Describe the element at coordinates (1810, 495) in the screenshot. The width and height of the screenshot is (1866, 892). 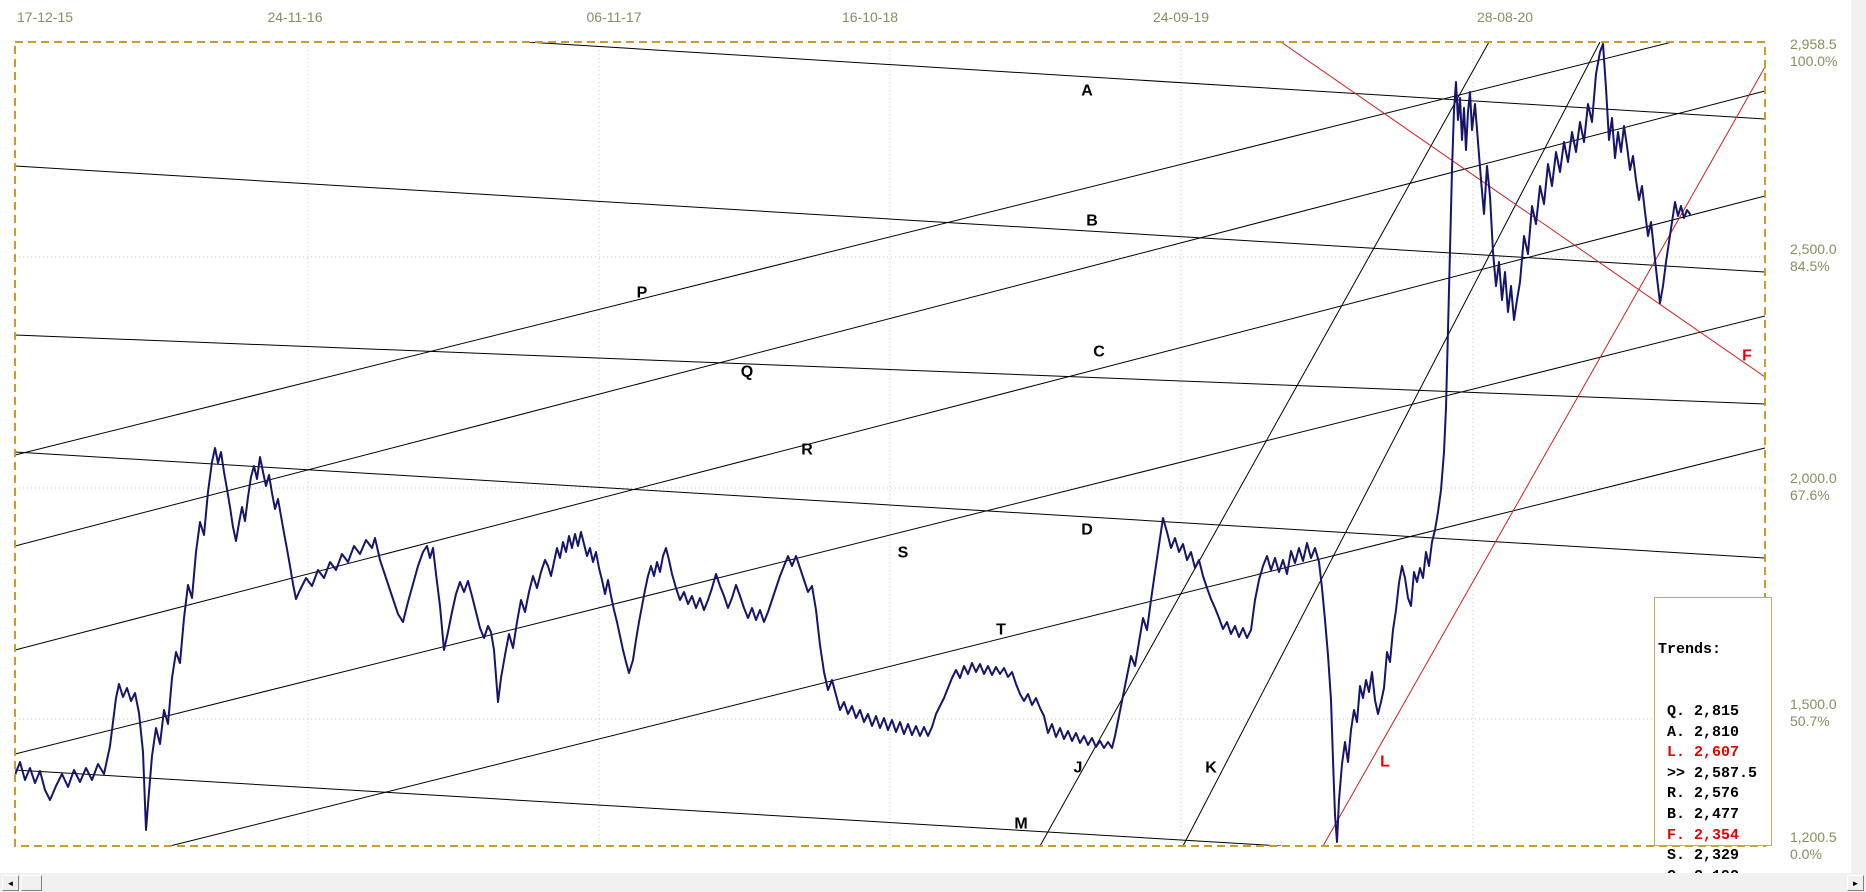
I see `price-axis-percent: 67.6%` at that location.